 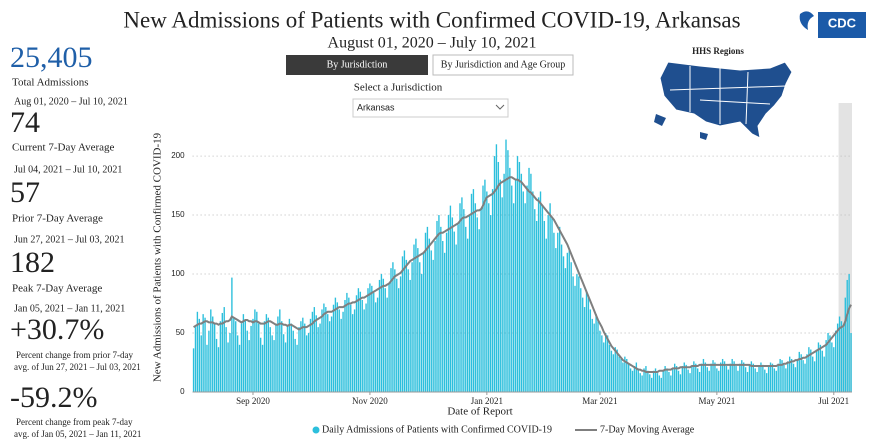 I want to click on kpi-note: Jun 27, 2021 – Jul 03, 2021, so click(x=69, y=239).